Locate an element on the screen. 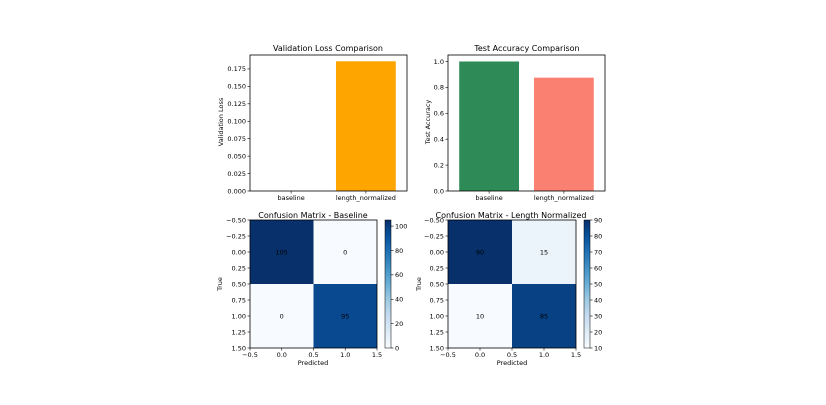 The width and height of the screenshot is (826, 405). colorbar-tick-label: 10 is located at coordinates (598, 348).